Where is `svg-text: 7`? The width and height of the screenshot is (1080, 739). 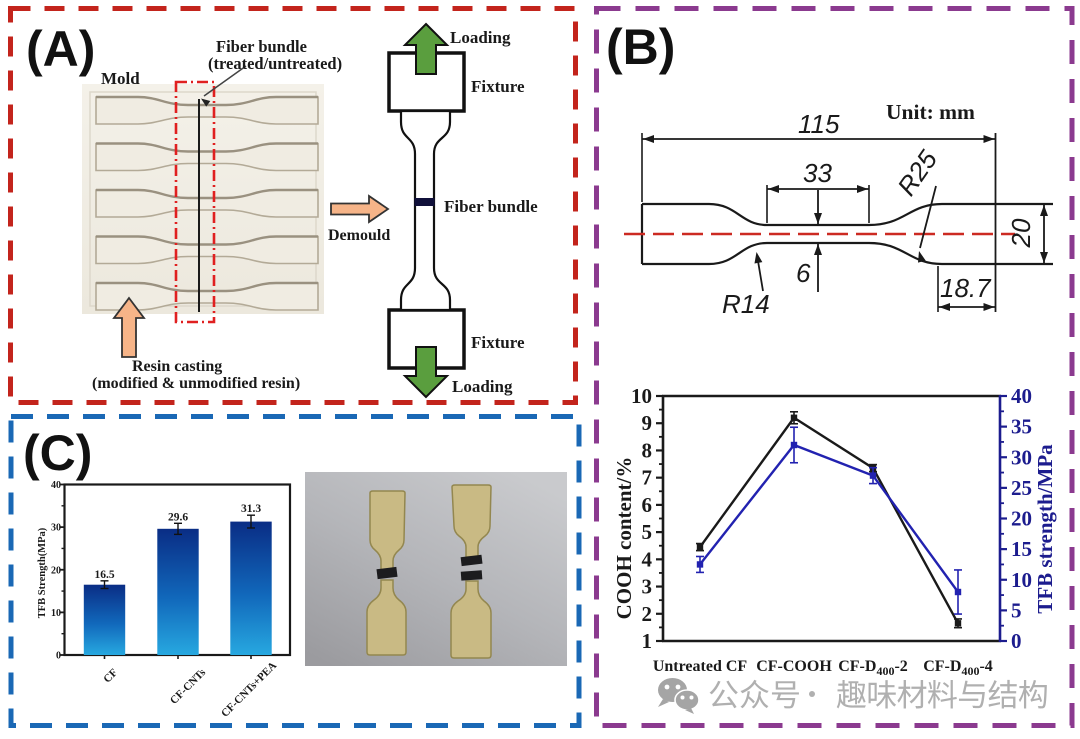 svg-text: 7 is located at coordinates (647, 478).